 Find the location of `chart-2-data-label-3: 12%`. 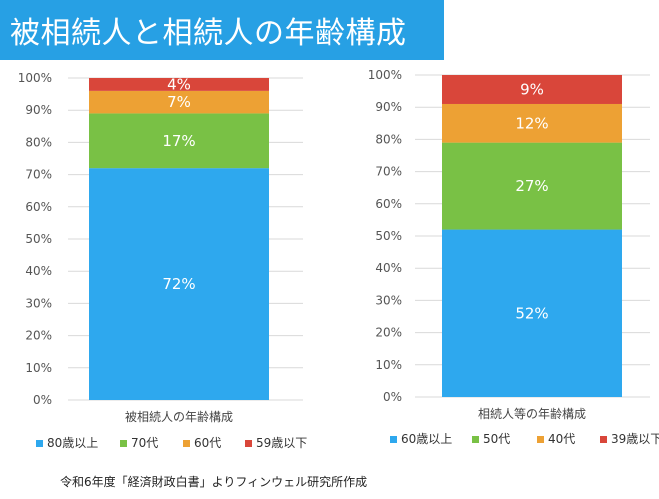

chart-2-data-label-3: 12% is located at coordinates (531, 123).